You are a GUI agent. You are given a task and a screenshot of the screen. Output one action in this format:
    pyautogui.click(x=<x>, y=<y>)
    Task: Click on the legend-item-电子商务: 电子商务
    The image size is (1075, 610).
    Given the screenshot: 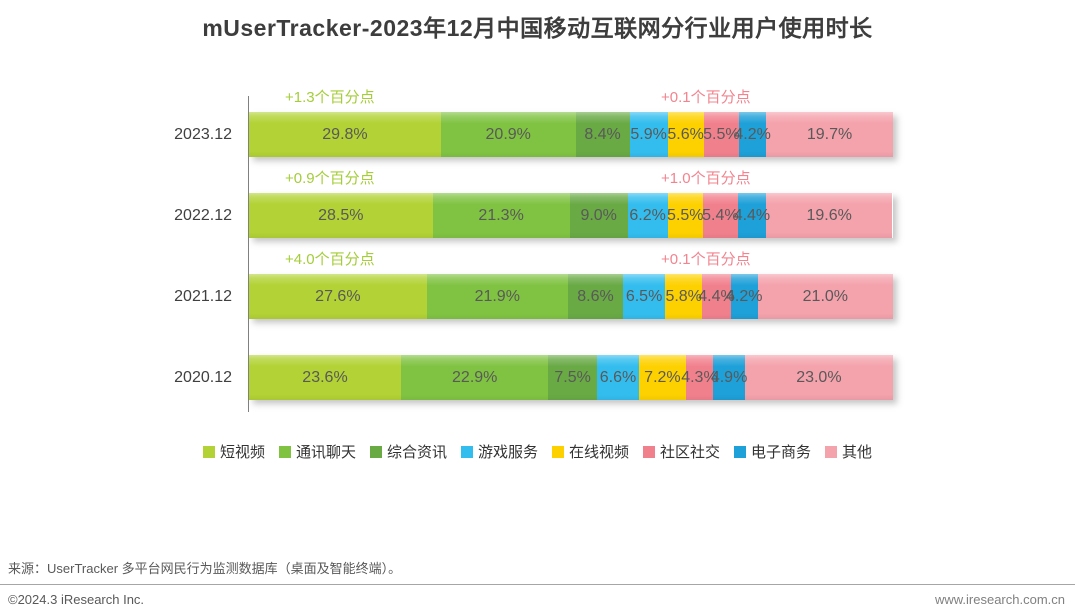 What is the action you would take?
    pyautogui.click(x=772, y=451)
    